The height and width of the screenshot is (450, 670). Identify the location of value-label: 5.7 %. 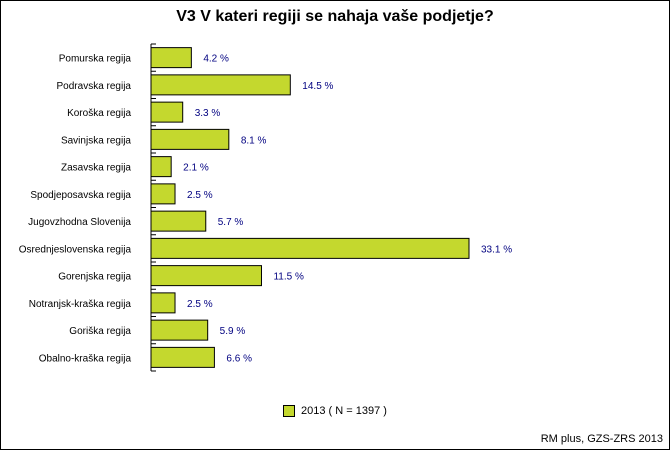
(231, 222).